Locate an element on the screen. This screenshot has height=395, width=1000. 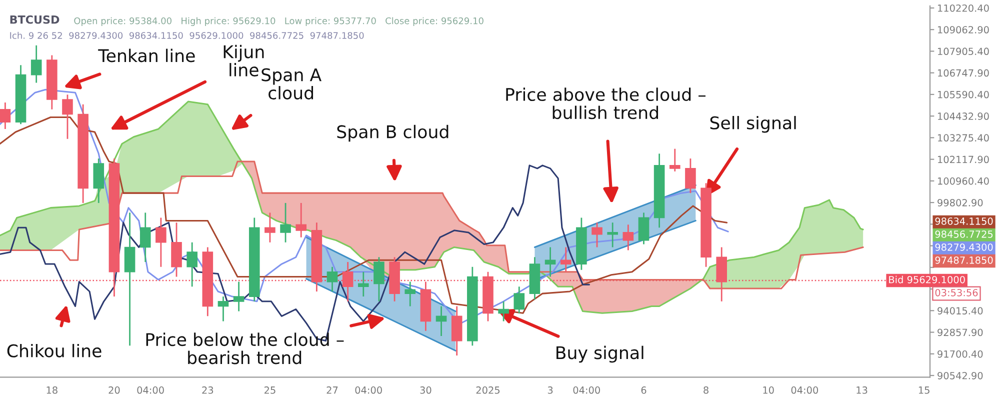
x-tick-label: 20 is located at coordinates (114, 390).